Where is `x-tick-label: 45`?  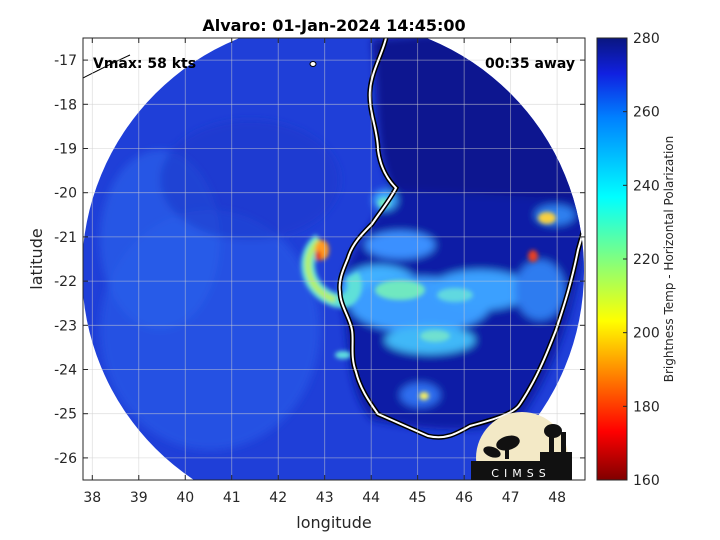 x-tick-label: 45 is located at coordinates (418, 498).